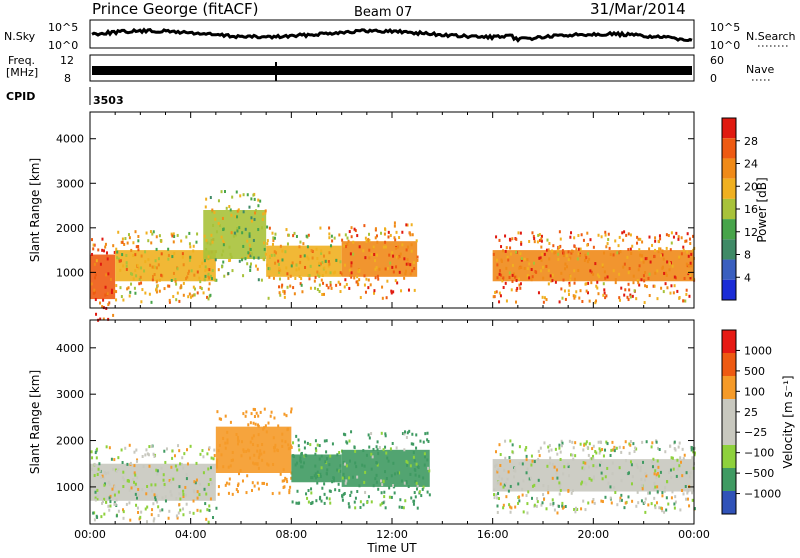  What do you see at coordinates (758, 350) in the screenshot?
I see `colorbar-tick-label: 1000` at bounding box center [758, 350].